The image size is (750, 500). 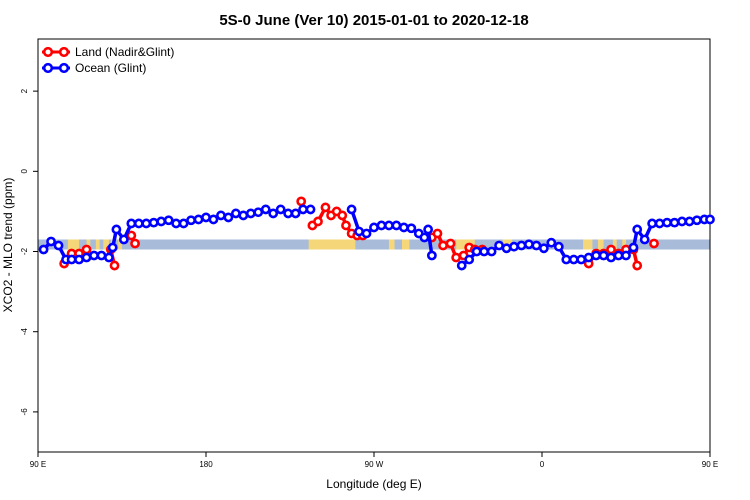 I want to click on x-tick-label: 0, so click(x=542, y=464).